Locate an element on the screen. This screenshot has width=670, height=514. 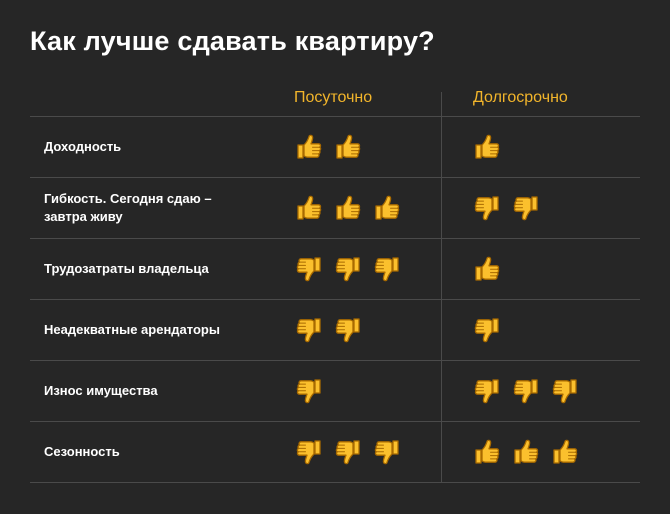
table-row: Неадекватные арендаторы is located at coordinates (335, 329).